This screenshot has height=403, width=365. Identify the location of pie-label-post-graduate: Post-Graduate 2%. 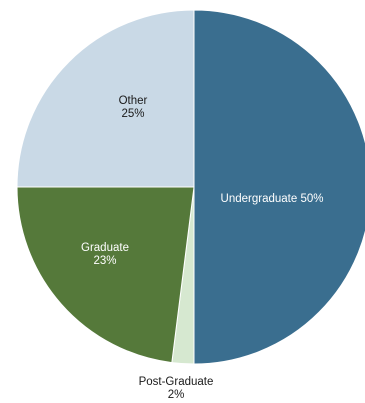
(176, 388).